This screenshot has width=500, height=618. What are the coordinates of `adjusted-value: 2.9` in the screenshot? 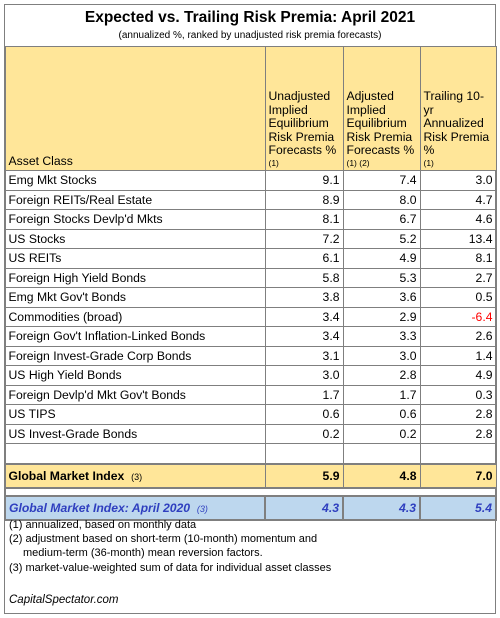 It's located at (381, 316).